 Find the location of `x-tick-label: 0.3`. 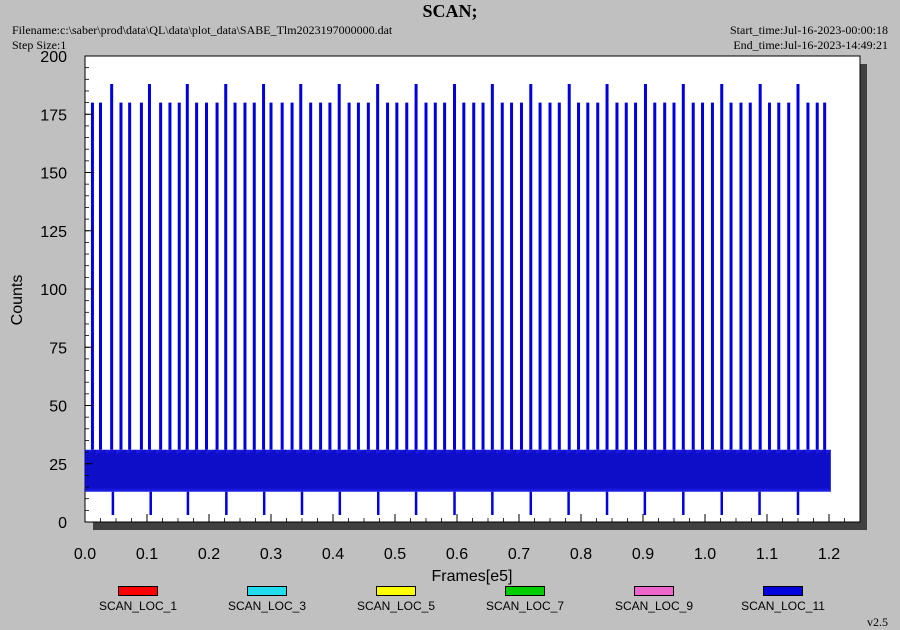

x-tick-label: 0.3 is located at coordinates (271, 554).